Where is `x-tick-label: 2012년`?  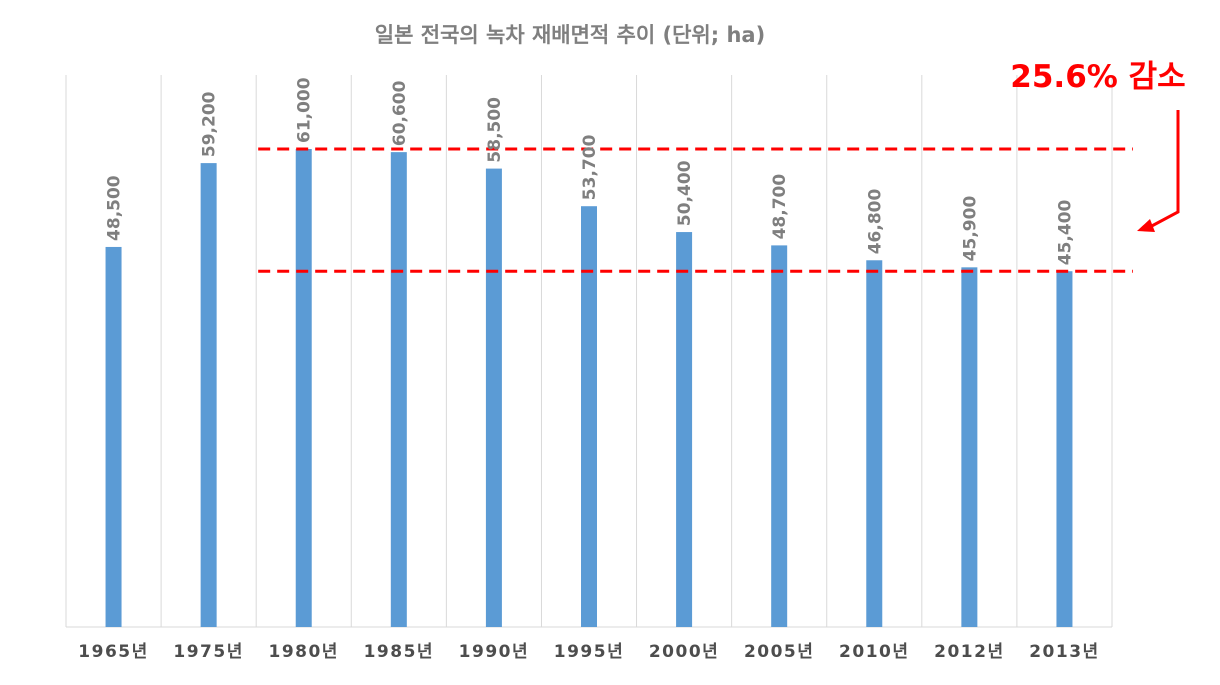
x-tick-label: 2012년 is located at coordinates (969, 652).